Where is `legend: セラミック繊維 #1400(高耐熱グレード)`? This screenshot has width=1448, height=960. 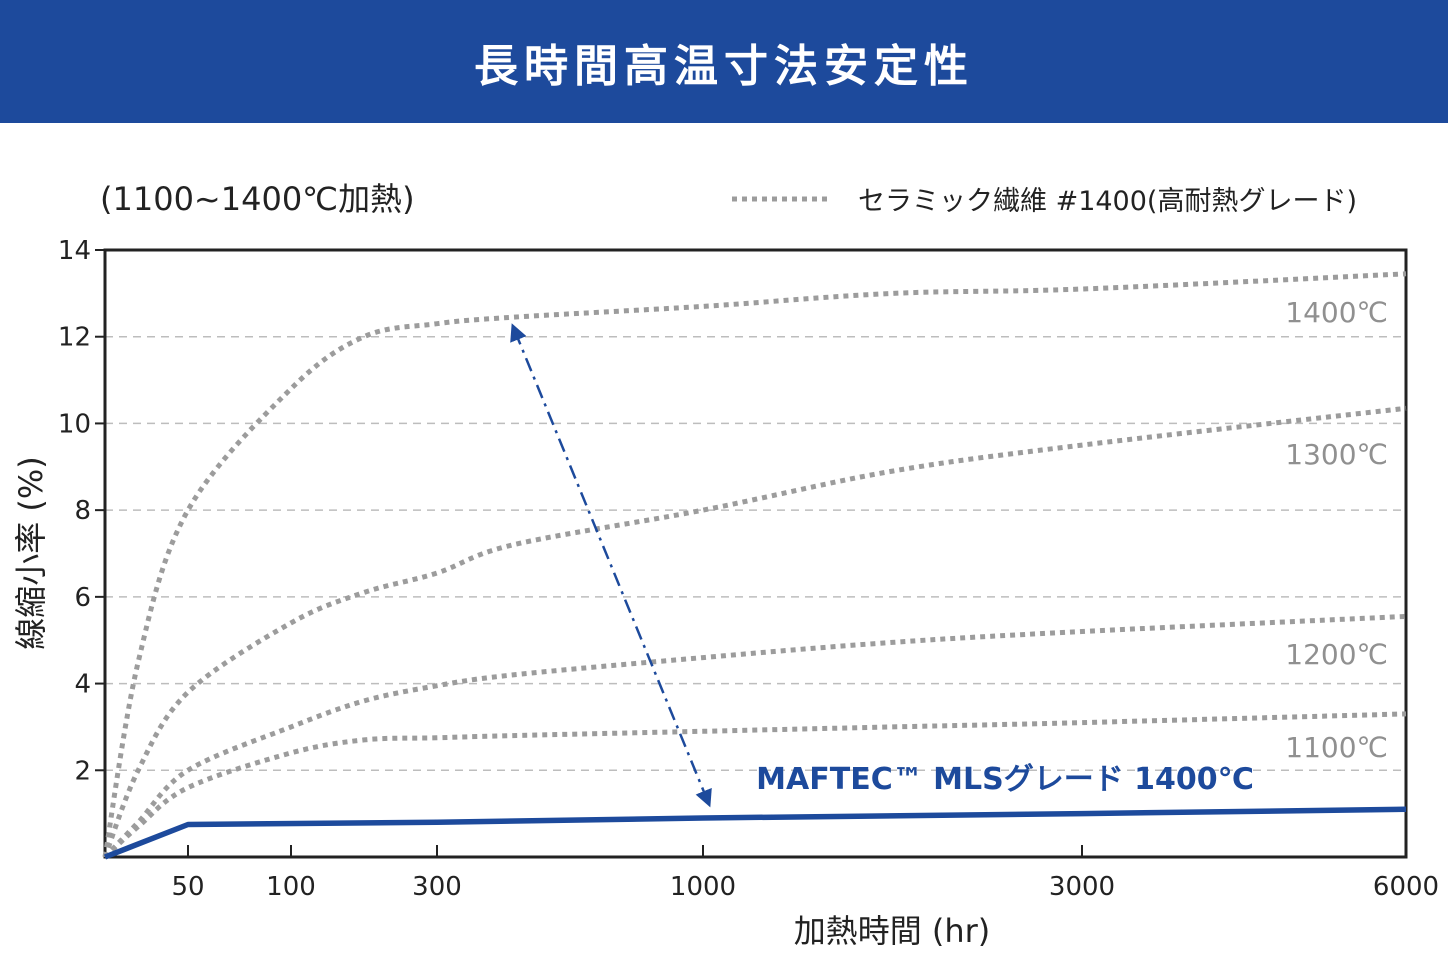 legend: セラミック繊維 #1400(高耐熱グレード) is located at coordinates (1044, 201).